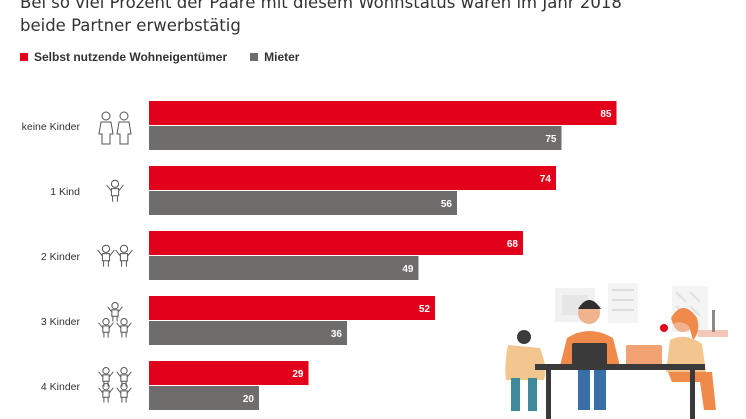 The height and width of the screenshot is (419, 746). I want to click on value-label-owner: 68, so click(513, 244).